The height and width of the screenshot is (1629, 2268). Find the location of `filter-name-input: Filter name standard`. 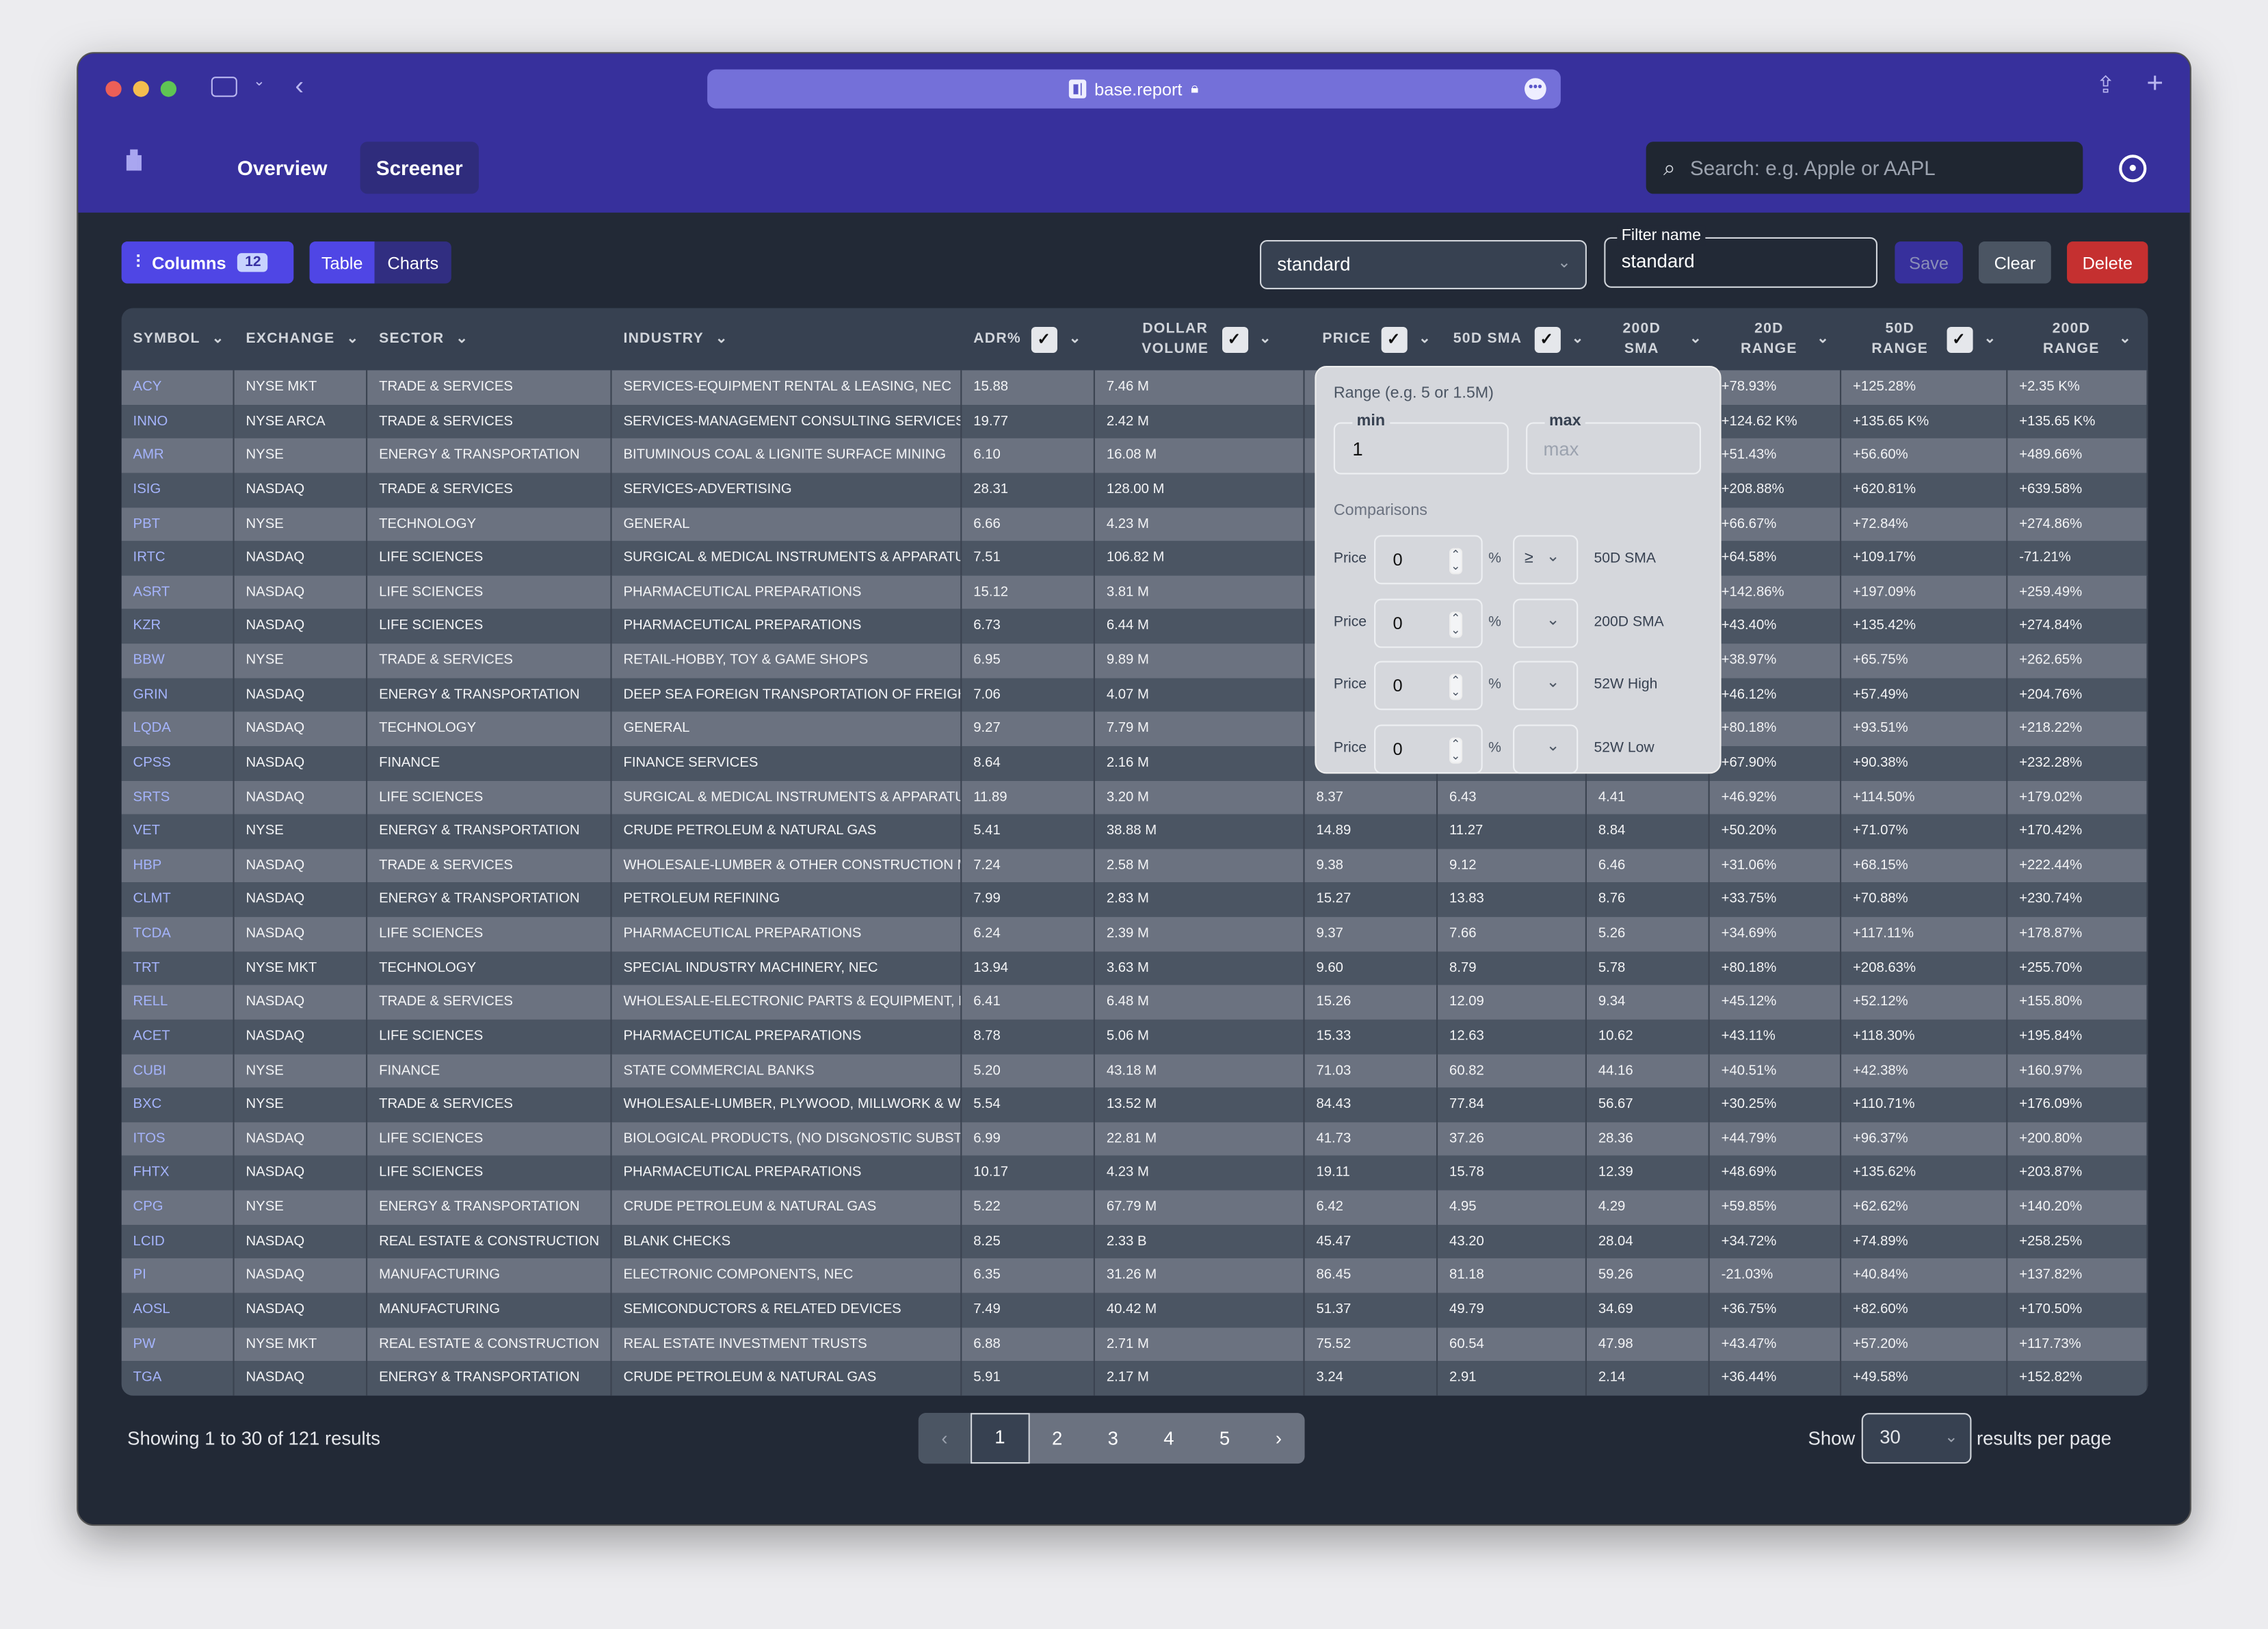

filter-name-input: Filter name standard is located at coordinates (1741, 256).